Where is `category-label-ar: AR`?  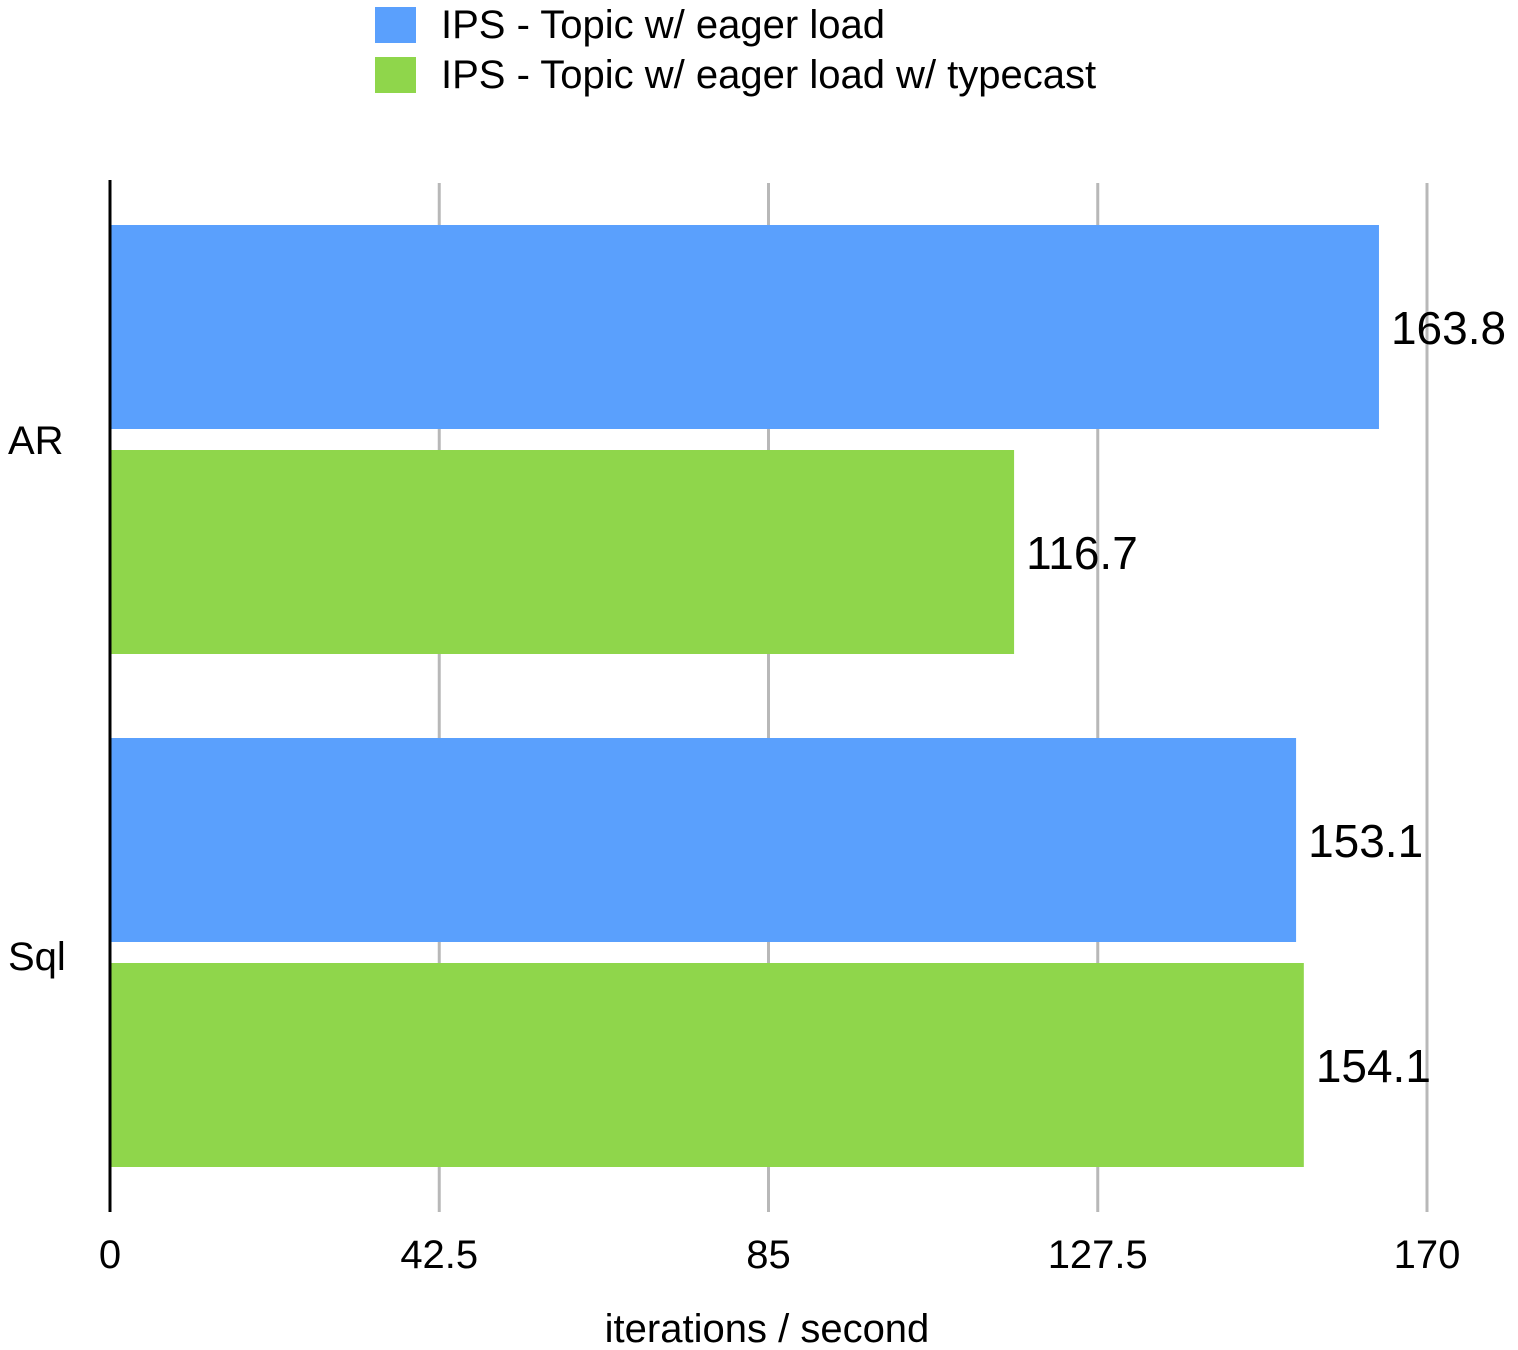 category-label-ar: AR is located at coordinates (36, 441).